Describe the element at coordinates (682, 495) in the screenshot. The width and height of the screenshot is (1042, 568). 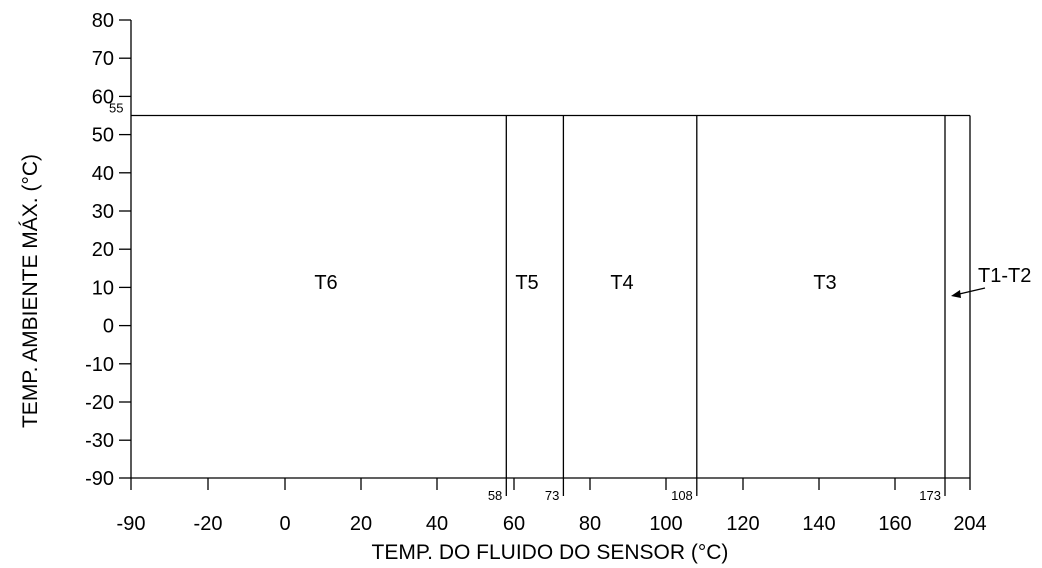
I see `boundary-label: 108` at that location.